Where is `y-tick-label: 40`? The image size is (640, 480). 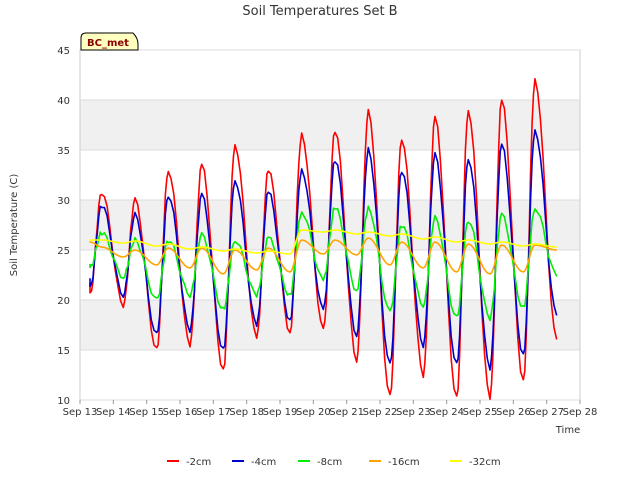
y-tick-label: 40 is located at coordinates (63, 101).